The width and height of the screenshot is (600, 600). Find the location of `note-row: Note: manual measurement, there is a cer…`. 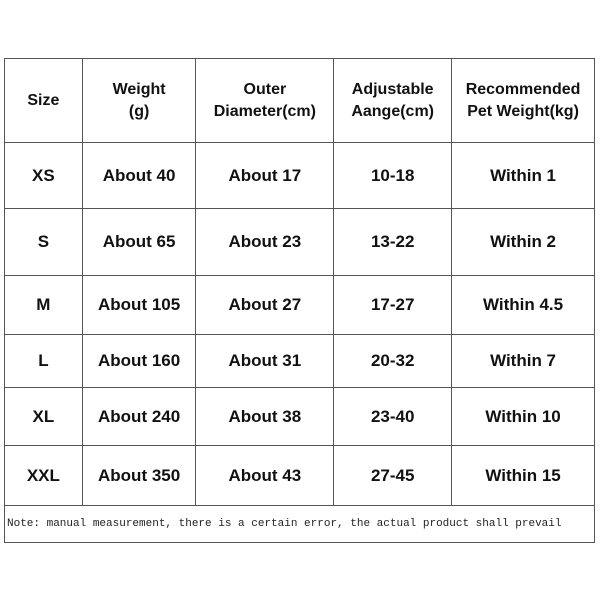

note-row: Note: manual measurement, there is a cer… is located at coordinates (299, 524).